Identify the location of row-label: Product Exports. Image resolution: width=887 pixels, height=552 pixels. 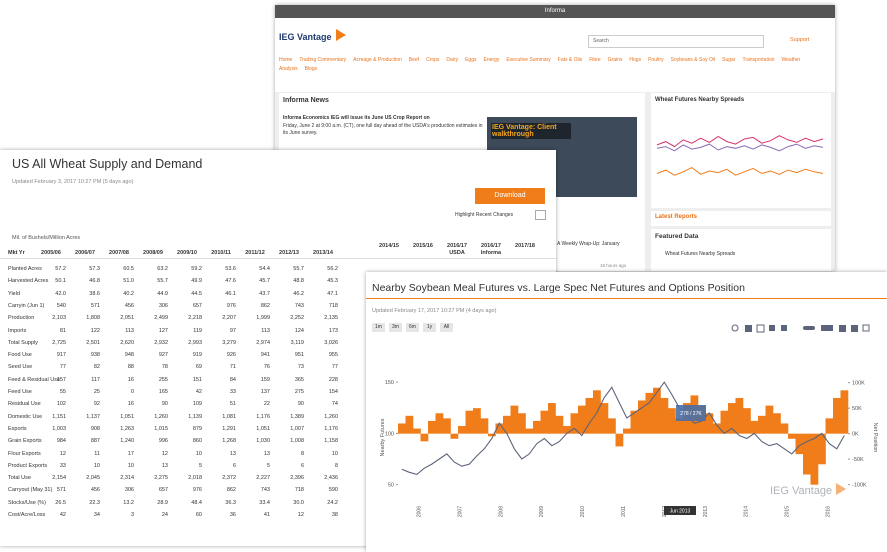
(28, 465).